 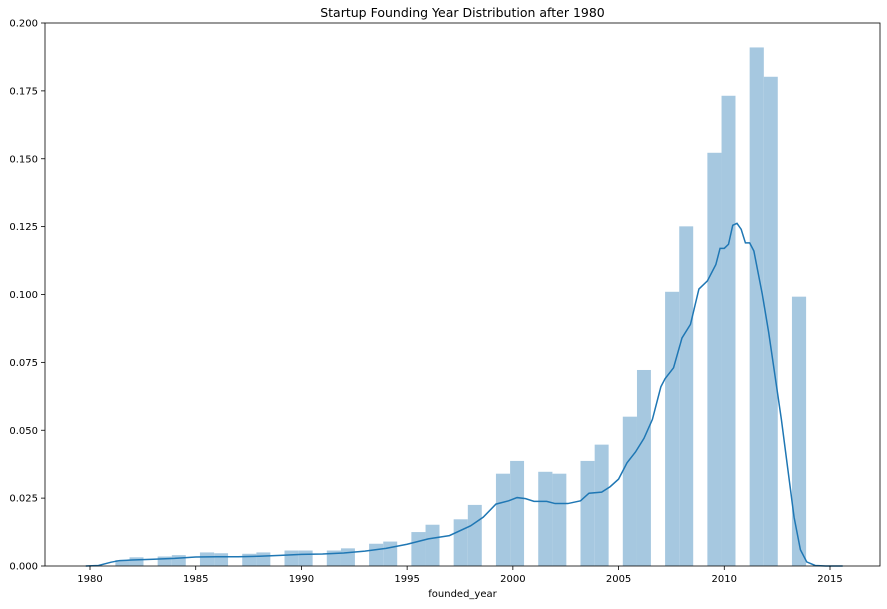 I want to click on x-tick-label: 2005, so click(x=618, y=579).